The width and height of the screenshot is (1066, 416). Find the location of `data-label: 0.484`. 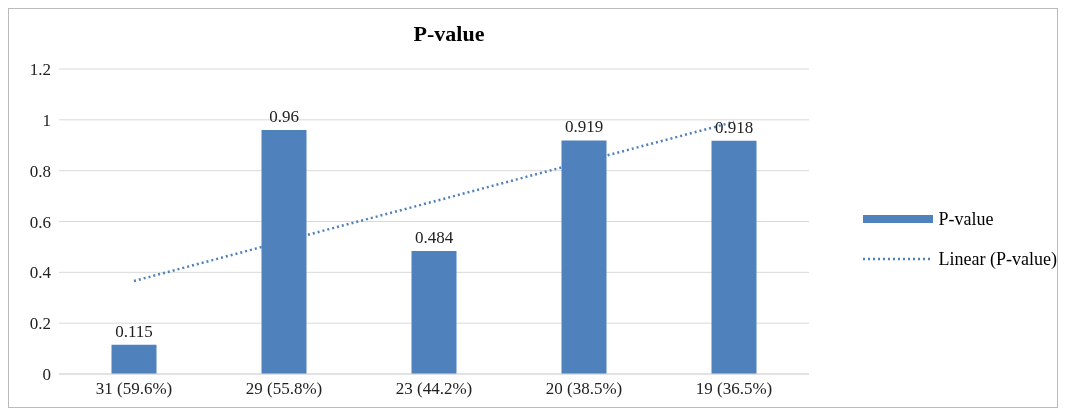

data-label: 0.484 is located at coordinates (434, 237).